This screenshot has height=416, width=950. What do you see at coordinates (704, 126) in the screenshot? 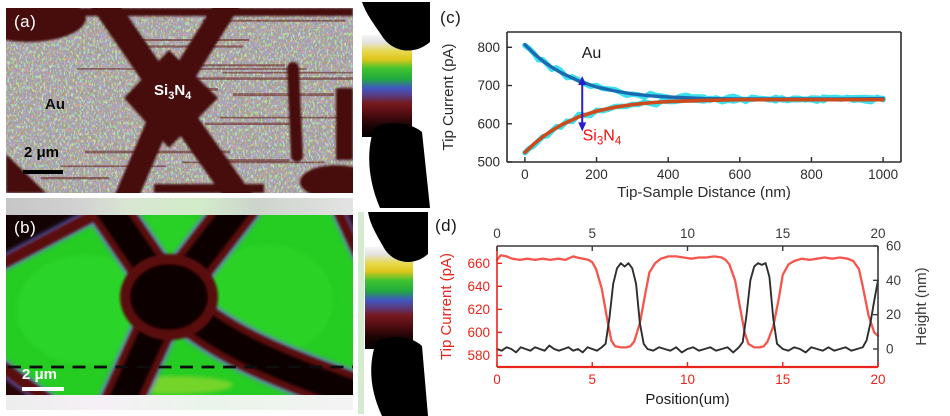
I see `series-si3n4` at bounding box center [704, 126].